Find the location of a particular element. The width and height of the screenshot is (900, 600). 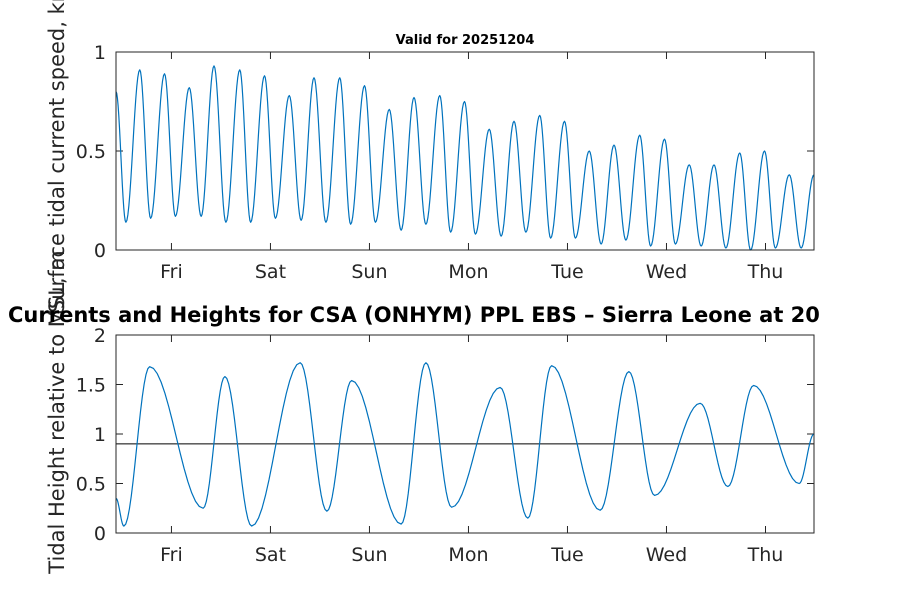

height-x-tick-label: Sun is located at coordinates (369, 555).